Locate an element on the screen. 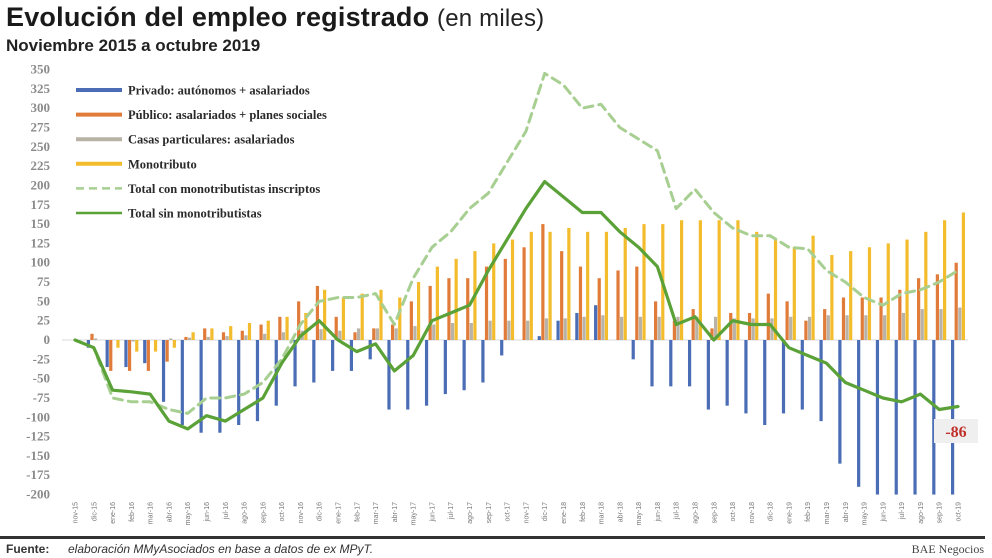 This screenshot has width=992, height=558. x-tick-label: dic-17 is located at coordinates (545, 511).